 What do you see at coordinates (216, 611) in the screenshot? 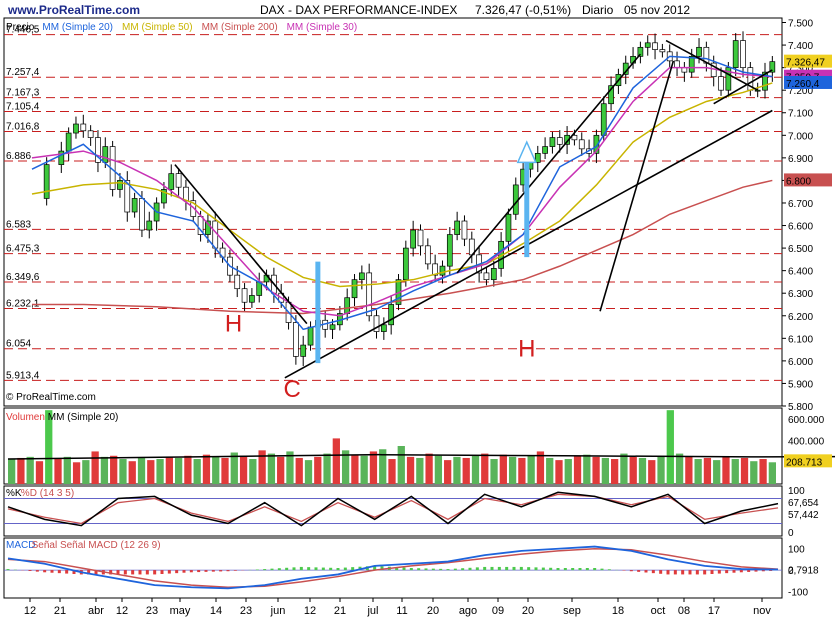
I see `x-tick-label: 14` at bounding box center [216, 611].